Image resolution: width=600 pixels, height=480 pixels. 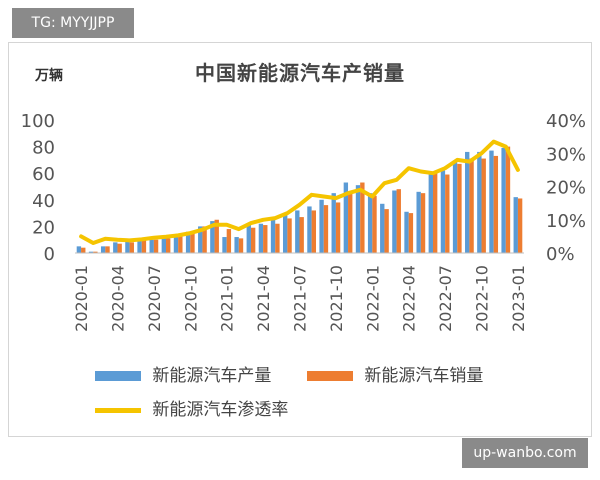 I want to click on legend-item-penetration: 新能源汽车渗透率, so click(x=191, y=407).